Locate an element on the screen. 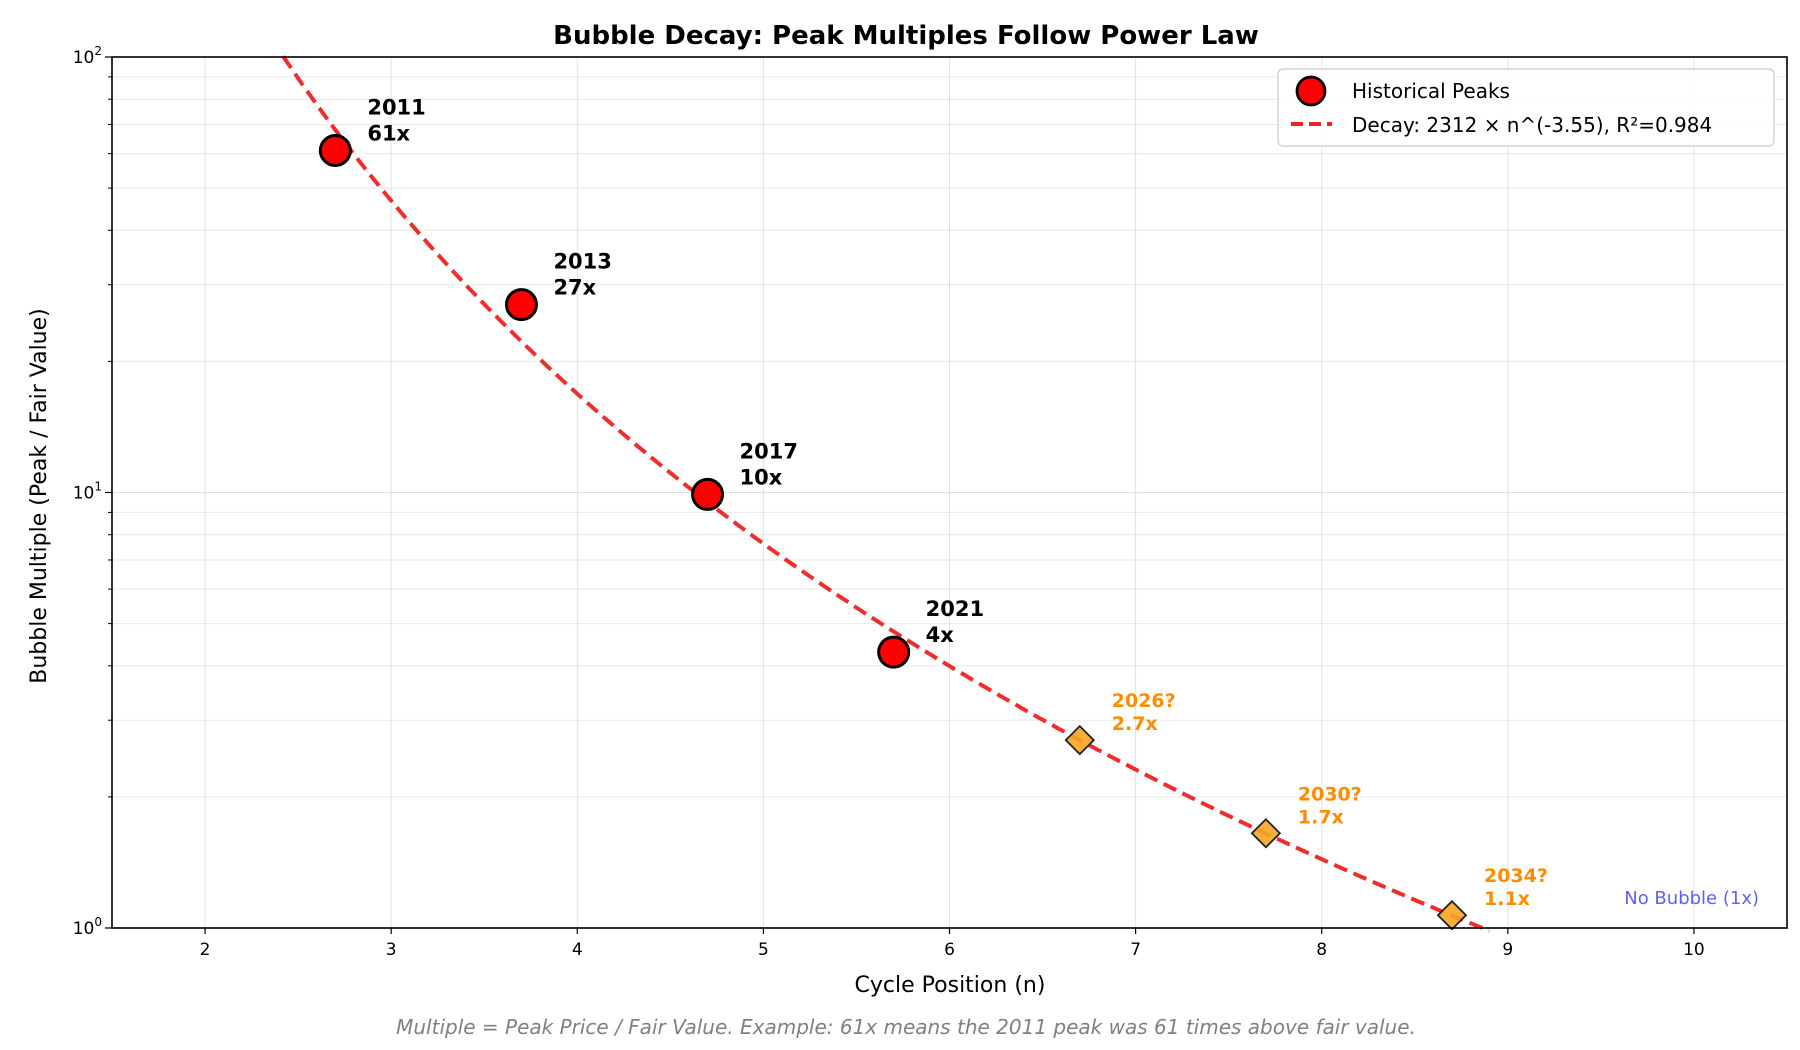  projected-year-label: 2034? is located at coordinates (1516, 876).